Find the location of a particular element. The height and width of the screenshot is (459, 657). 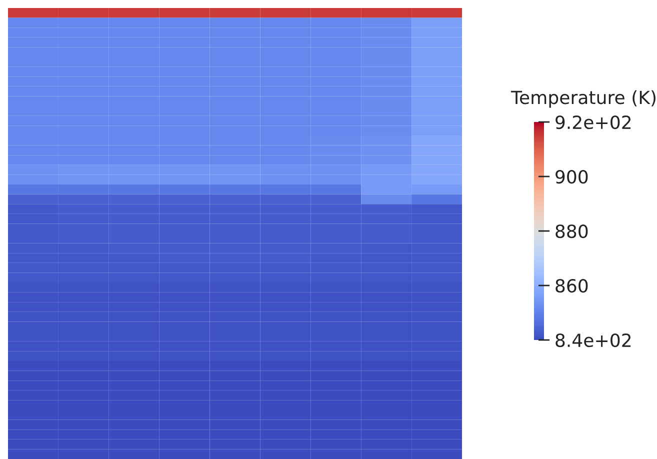

color-bar-title: Temperature (K) is located at coordinates (583, 99).